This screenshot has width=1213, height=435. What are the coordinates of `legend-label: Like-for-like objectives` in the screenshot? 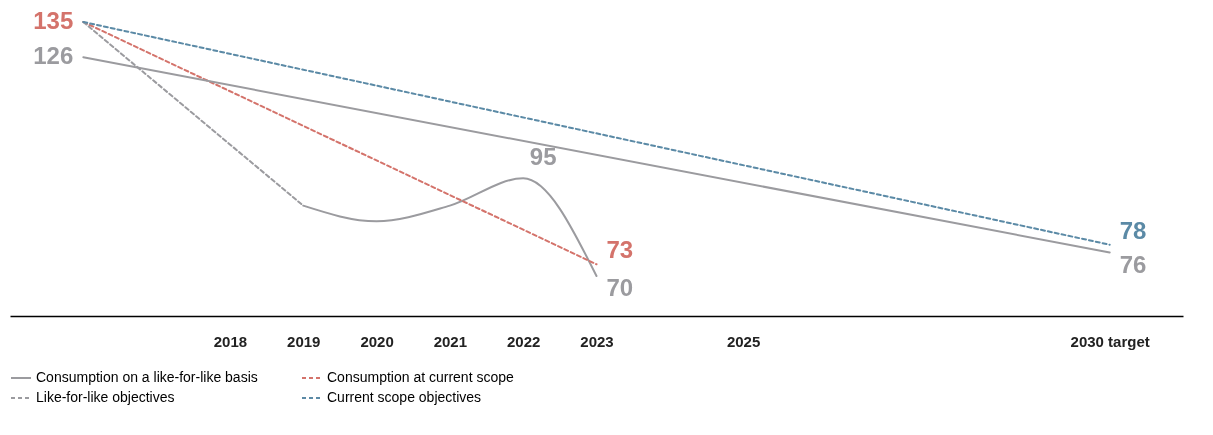 It's located at (105, 397).